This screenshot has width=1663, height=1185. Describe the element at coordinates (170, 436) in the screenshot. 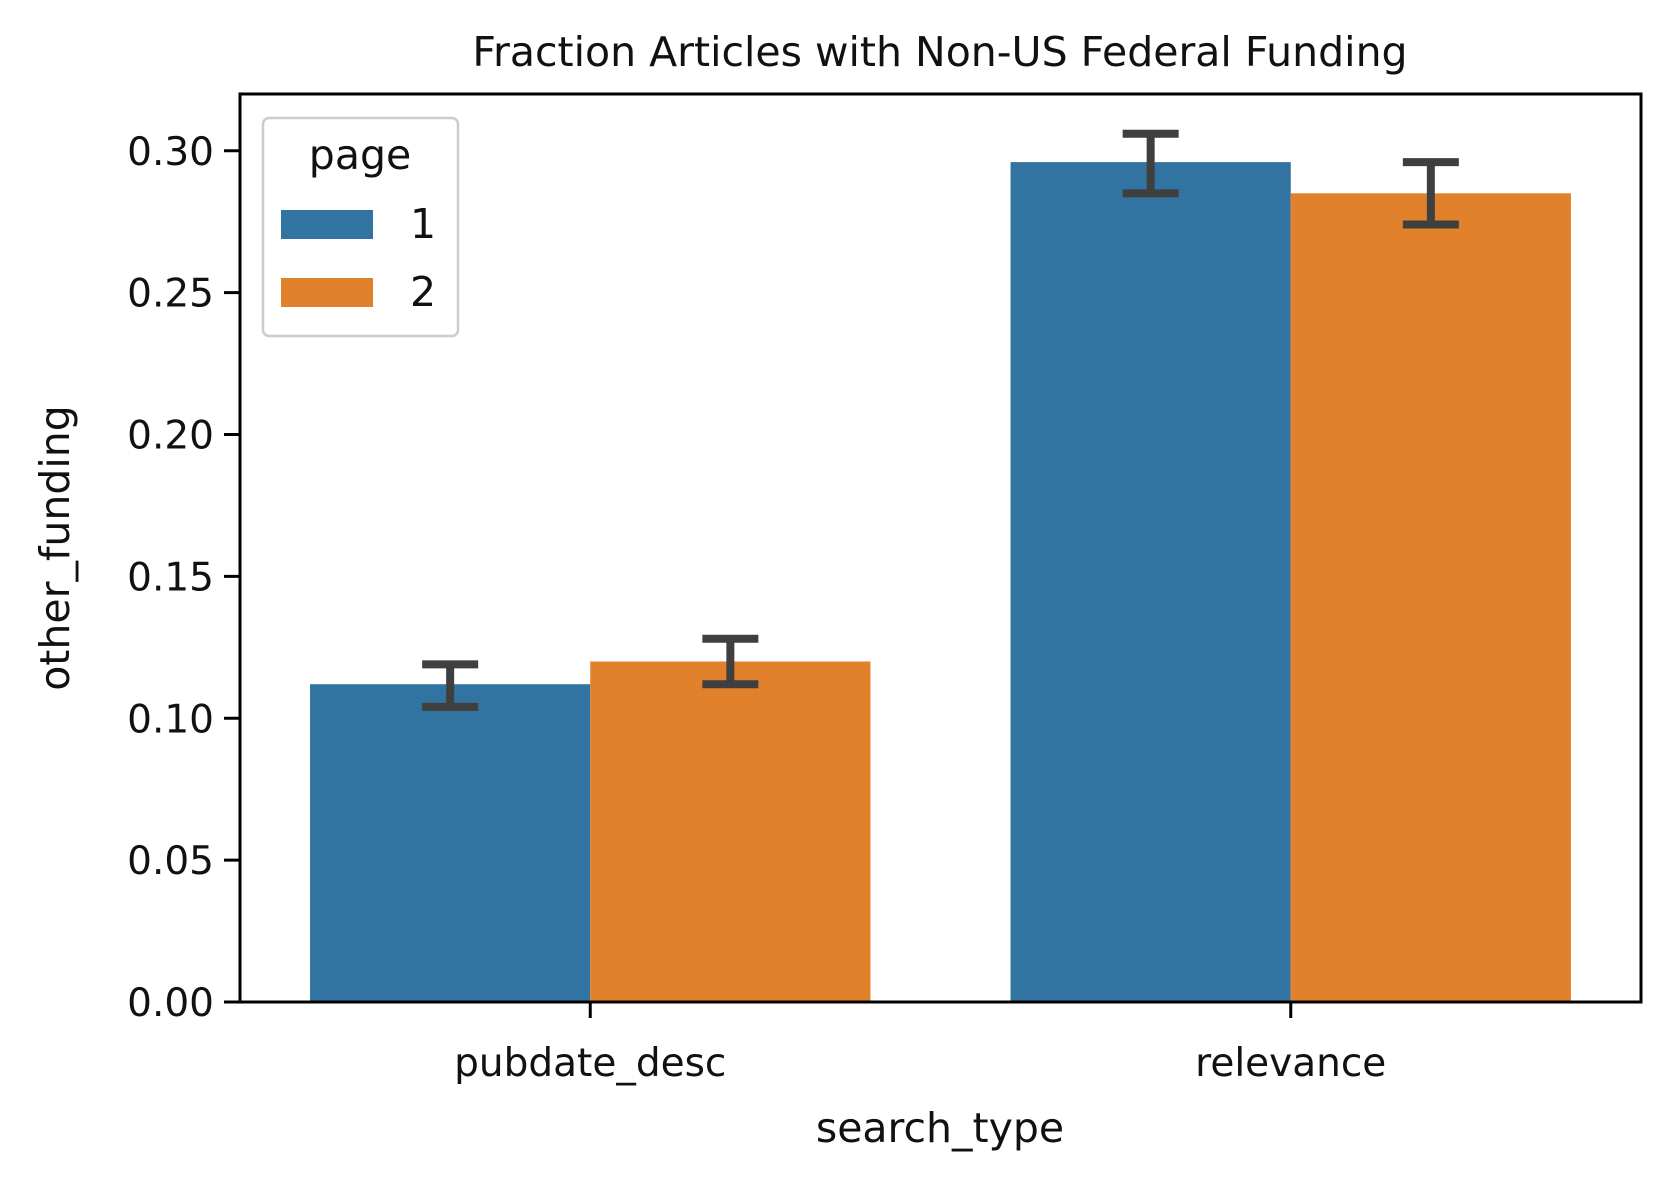

I see `y-tick-label: 0.20` at that location.